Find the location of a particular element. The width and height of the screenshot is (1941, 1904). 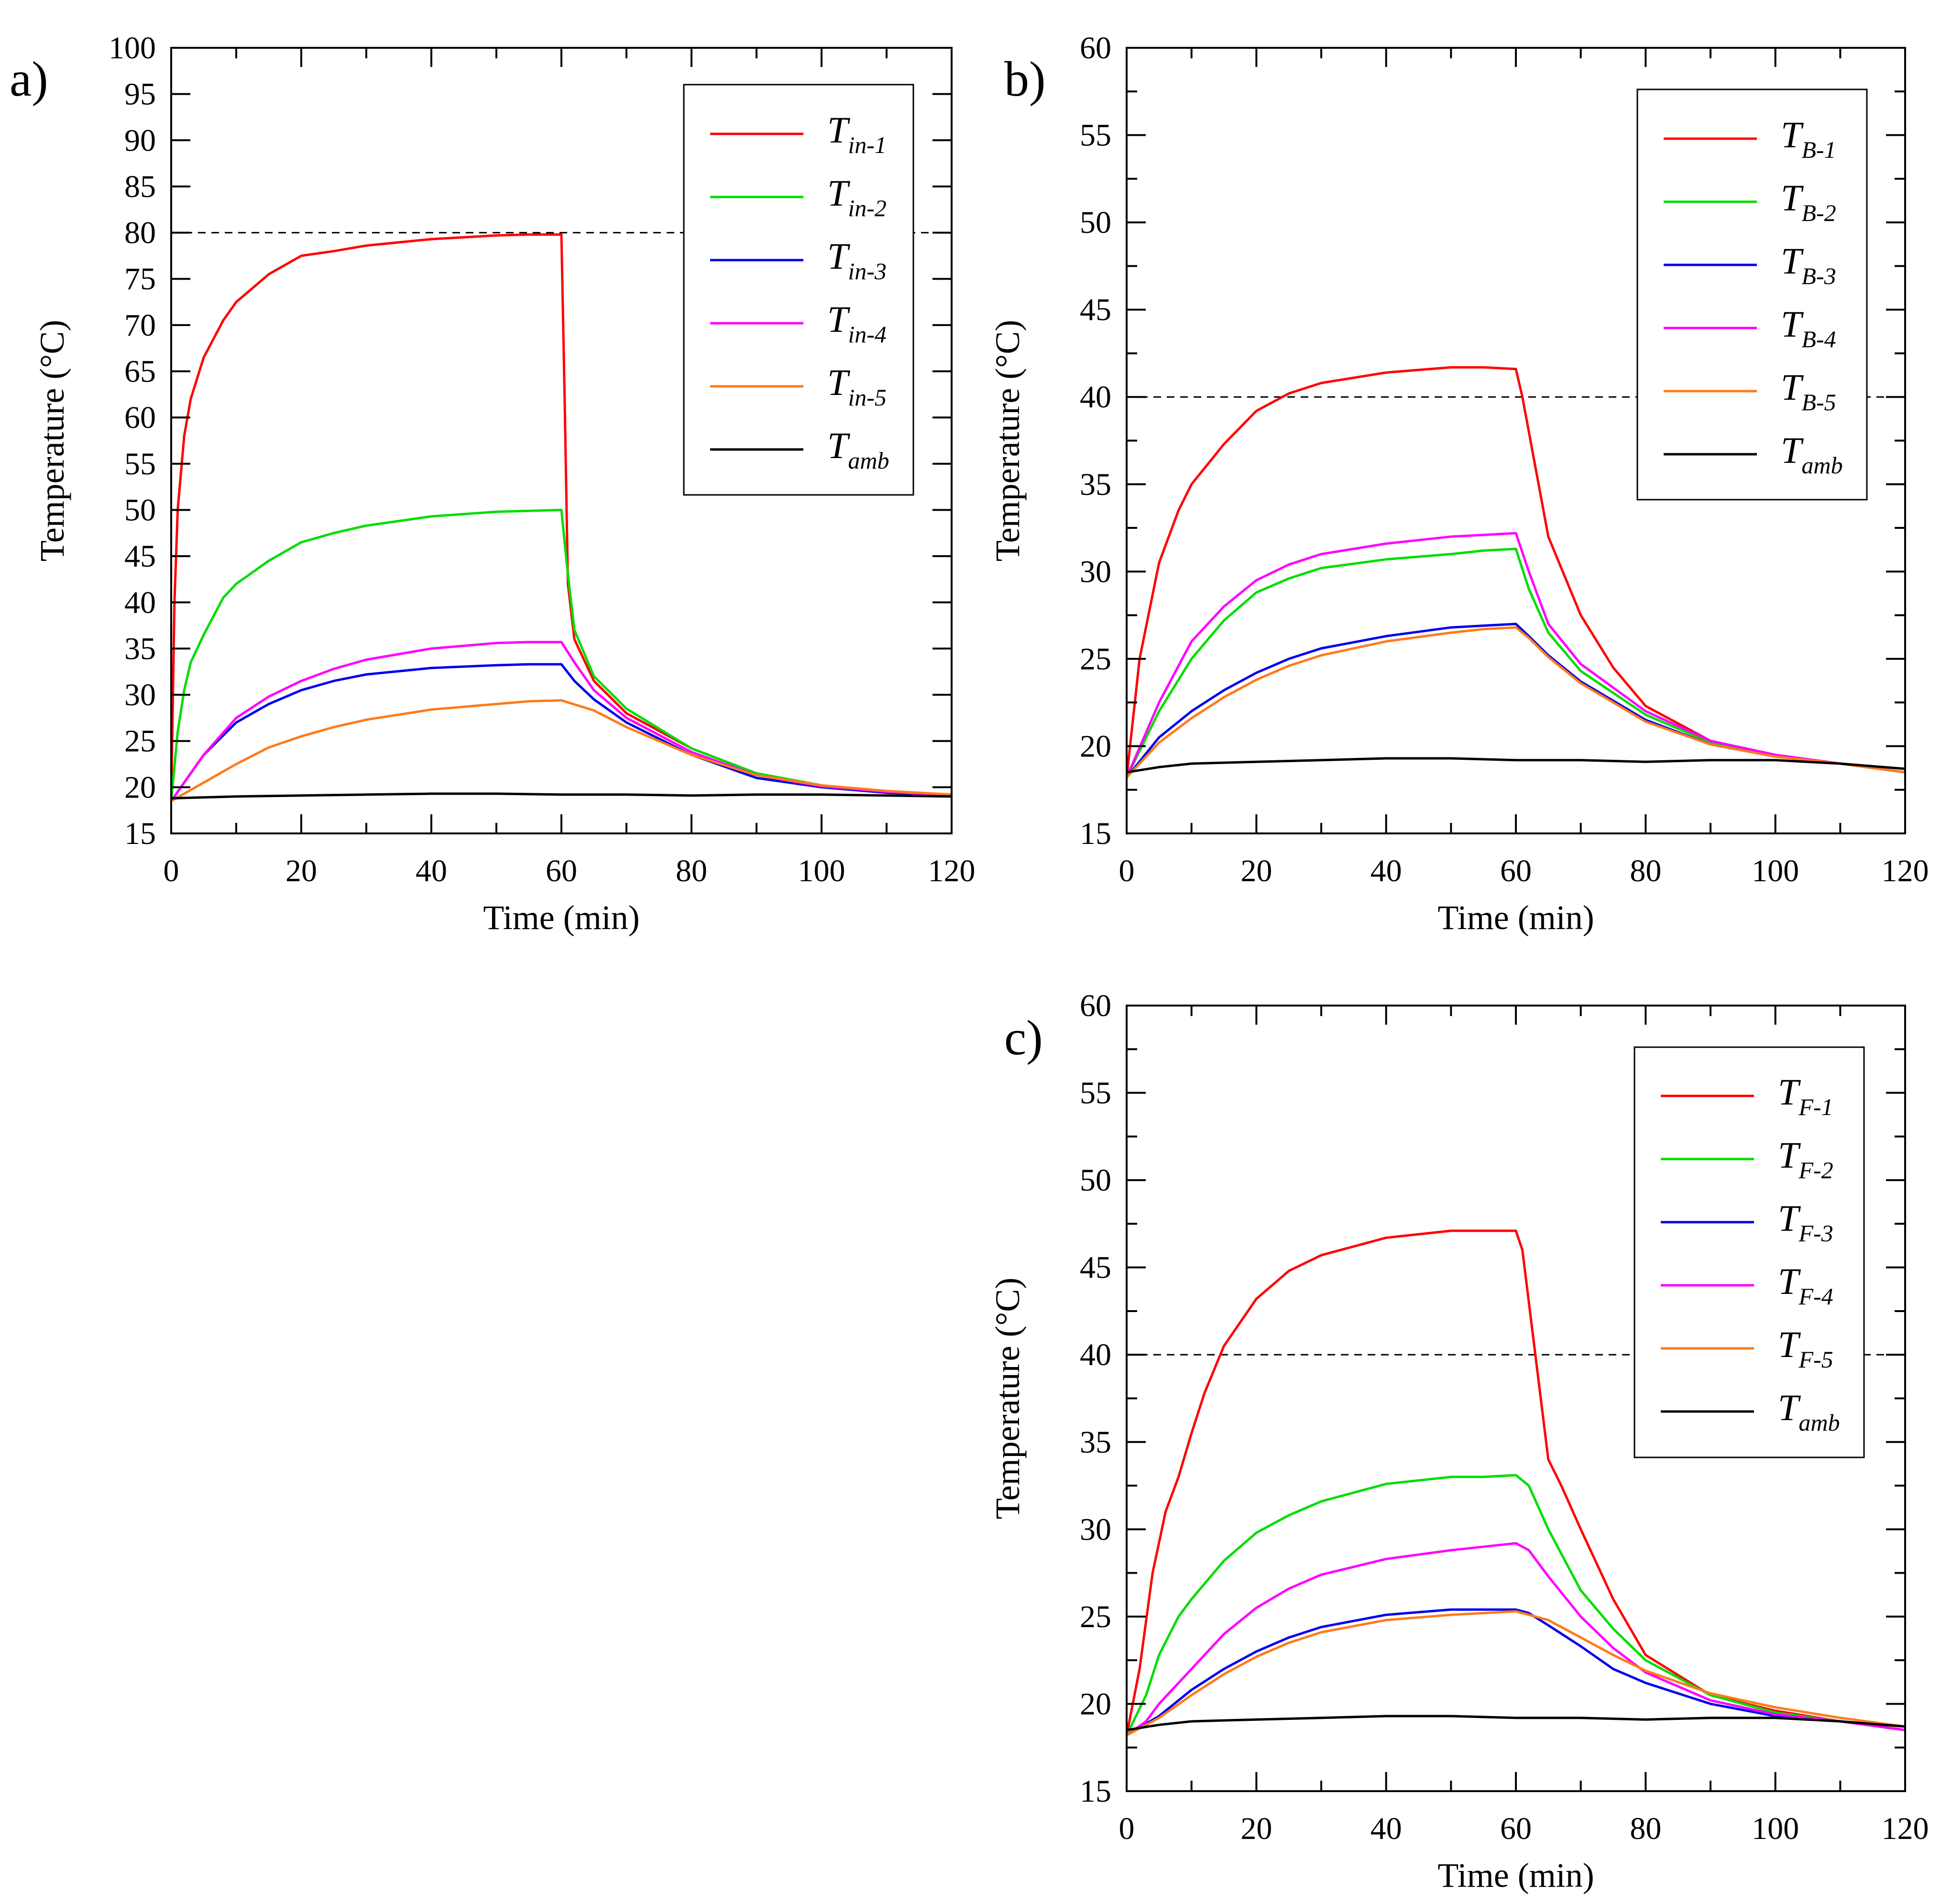

panel-label: a) is located at coordinates (29, 79).